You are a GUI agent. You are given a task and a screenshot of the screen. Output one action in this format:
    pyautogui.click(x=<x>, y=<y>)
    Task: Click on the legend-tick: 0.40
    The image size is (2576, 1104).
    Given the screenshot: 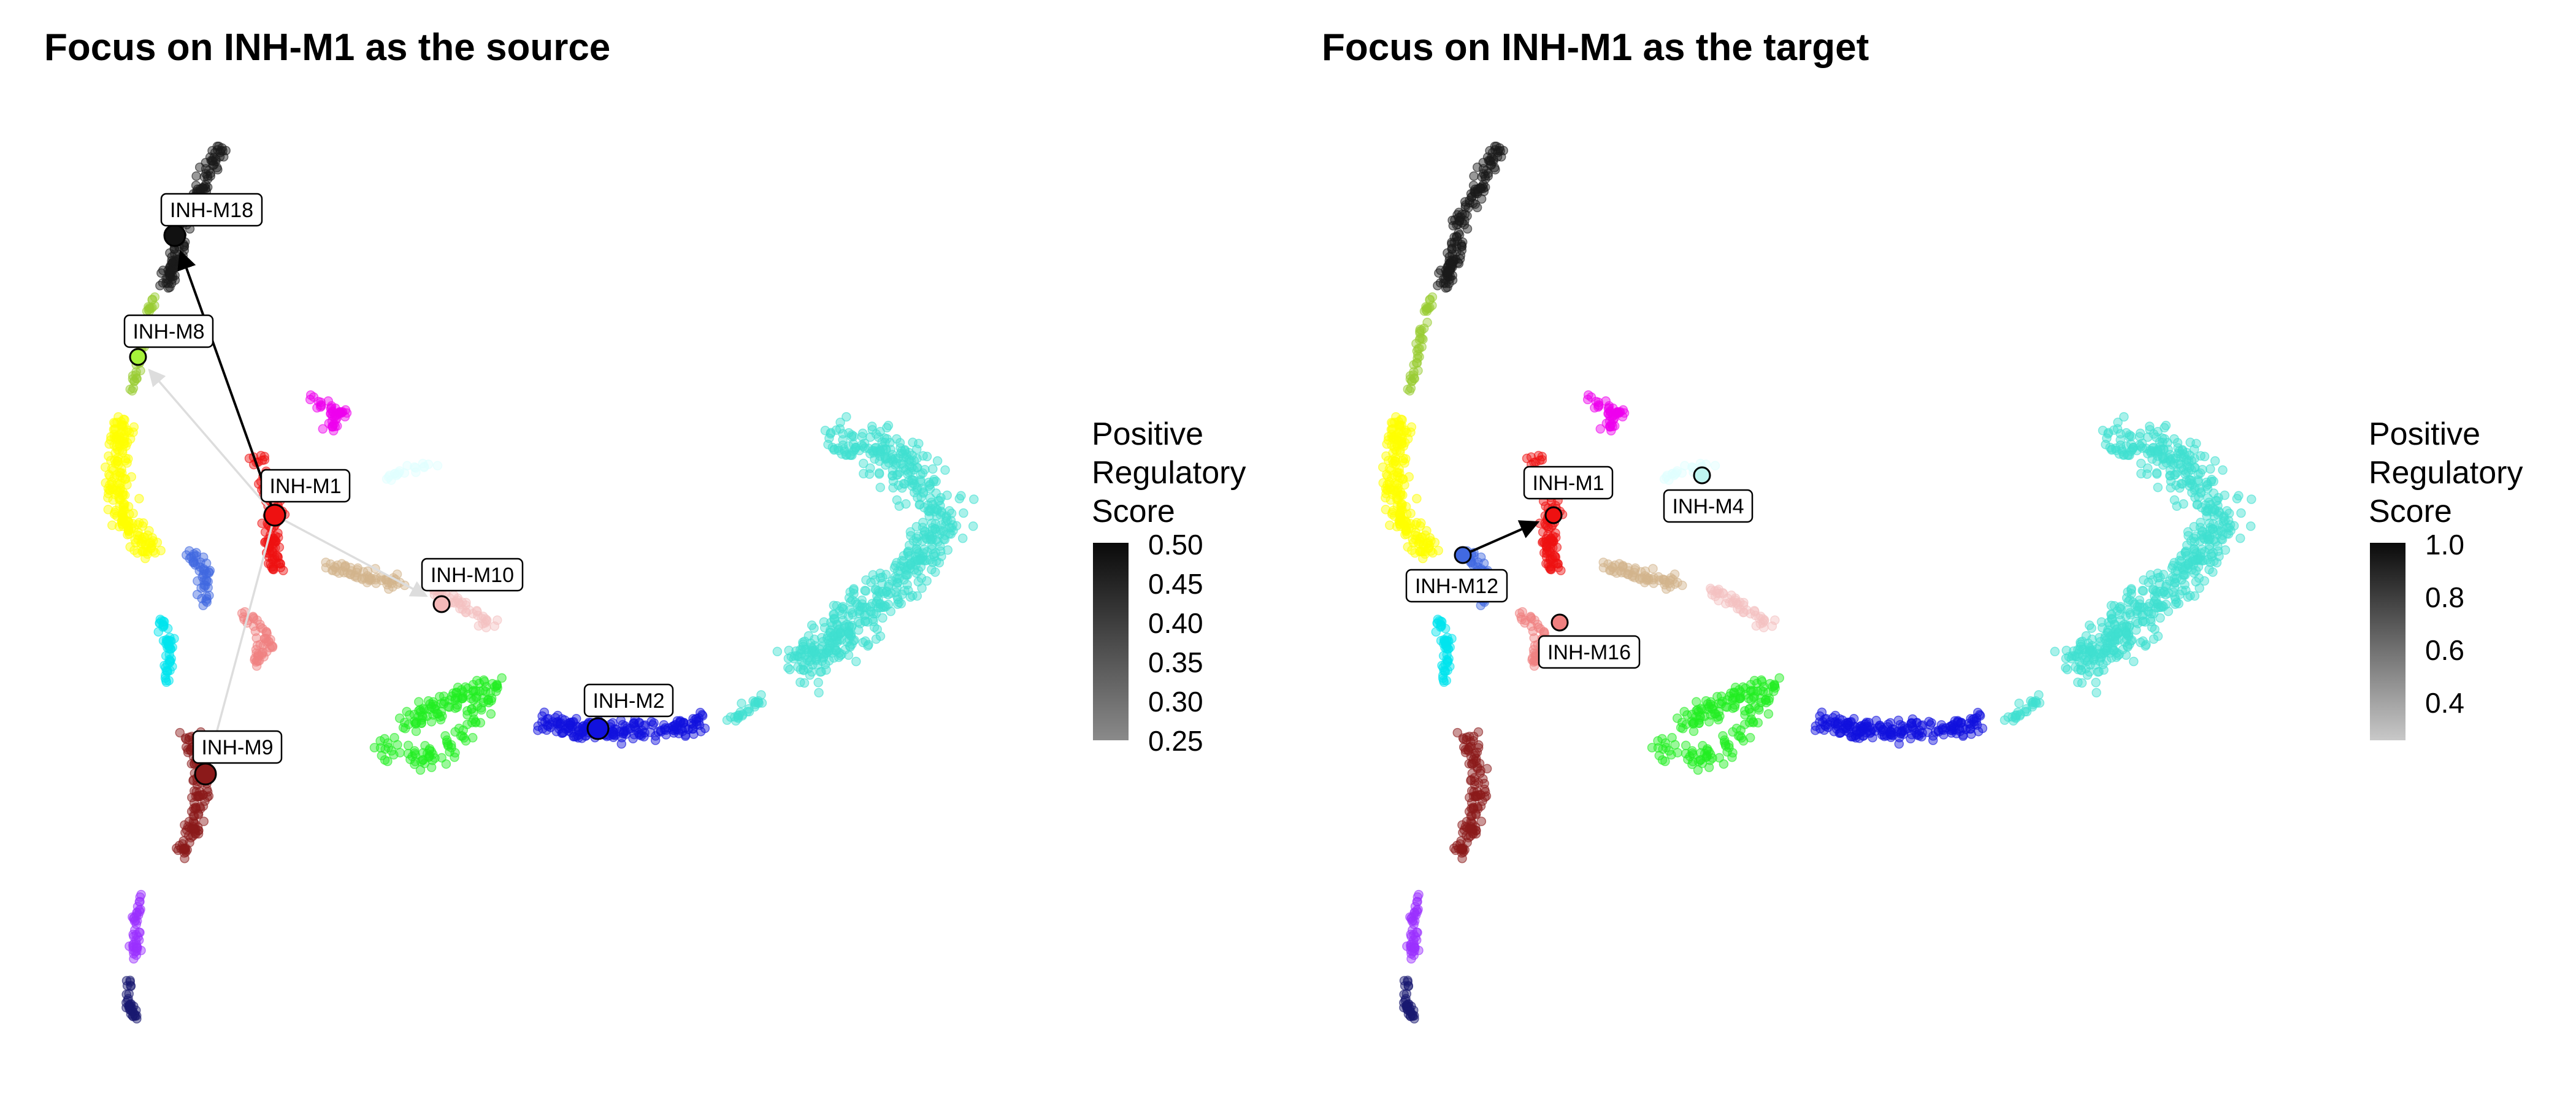 What is the action you would take?
    pyautogui.click(x=1175, y=623)
    